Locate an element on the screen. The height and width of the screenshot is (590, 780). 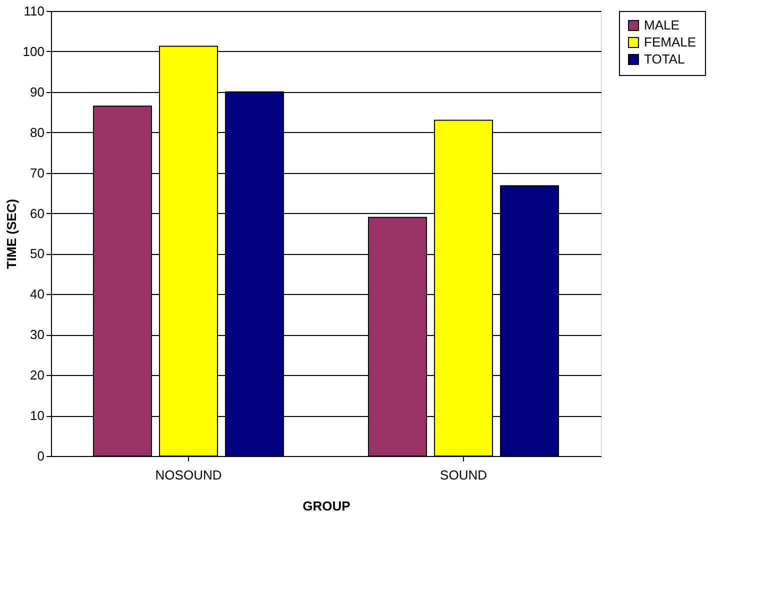
y-tick-label: 40 is located at coordinates (37, 294).